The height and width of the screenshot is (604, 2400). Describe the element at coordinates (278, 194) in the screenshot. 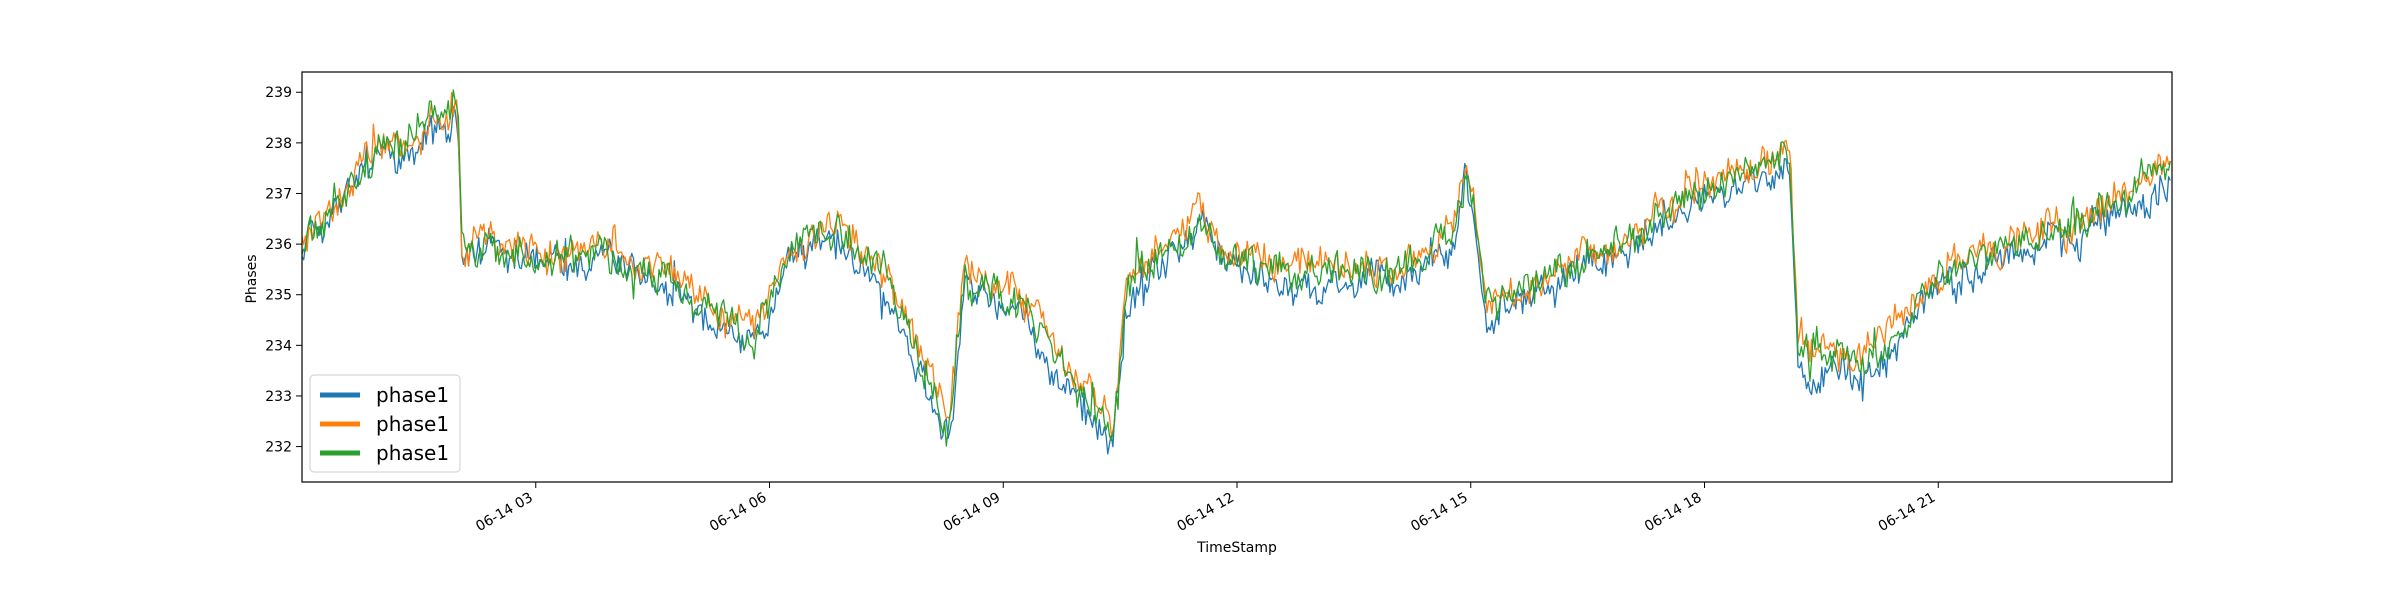

I see `y-tick-label: 237` at that location.